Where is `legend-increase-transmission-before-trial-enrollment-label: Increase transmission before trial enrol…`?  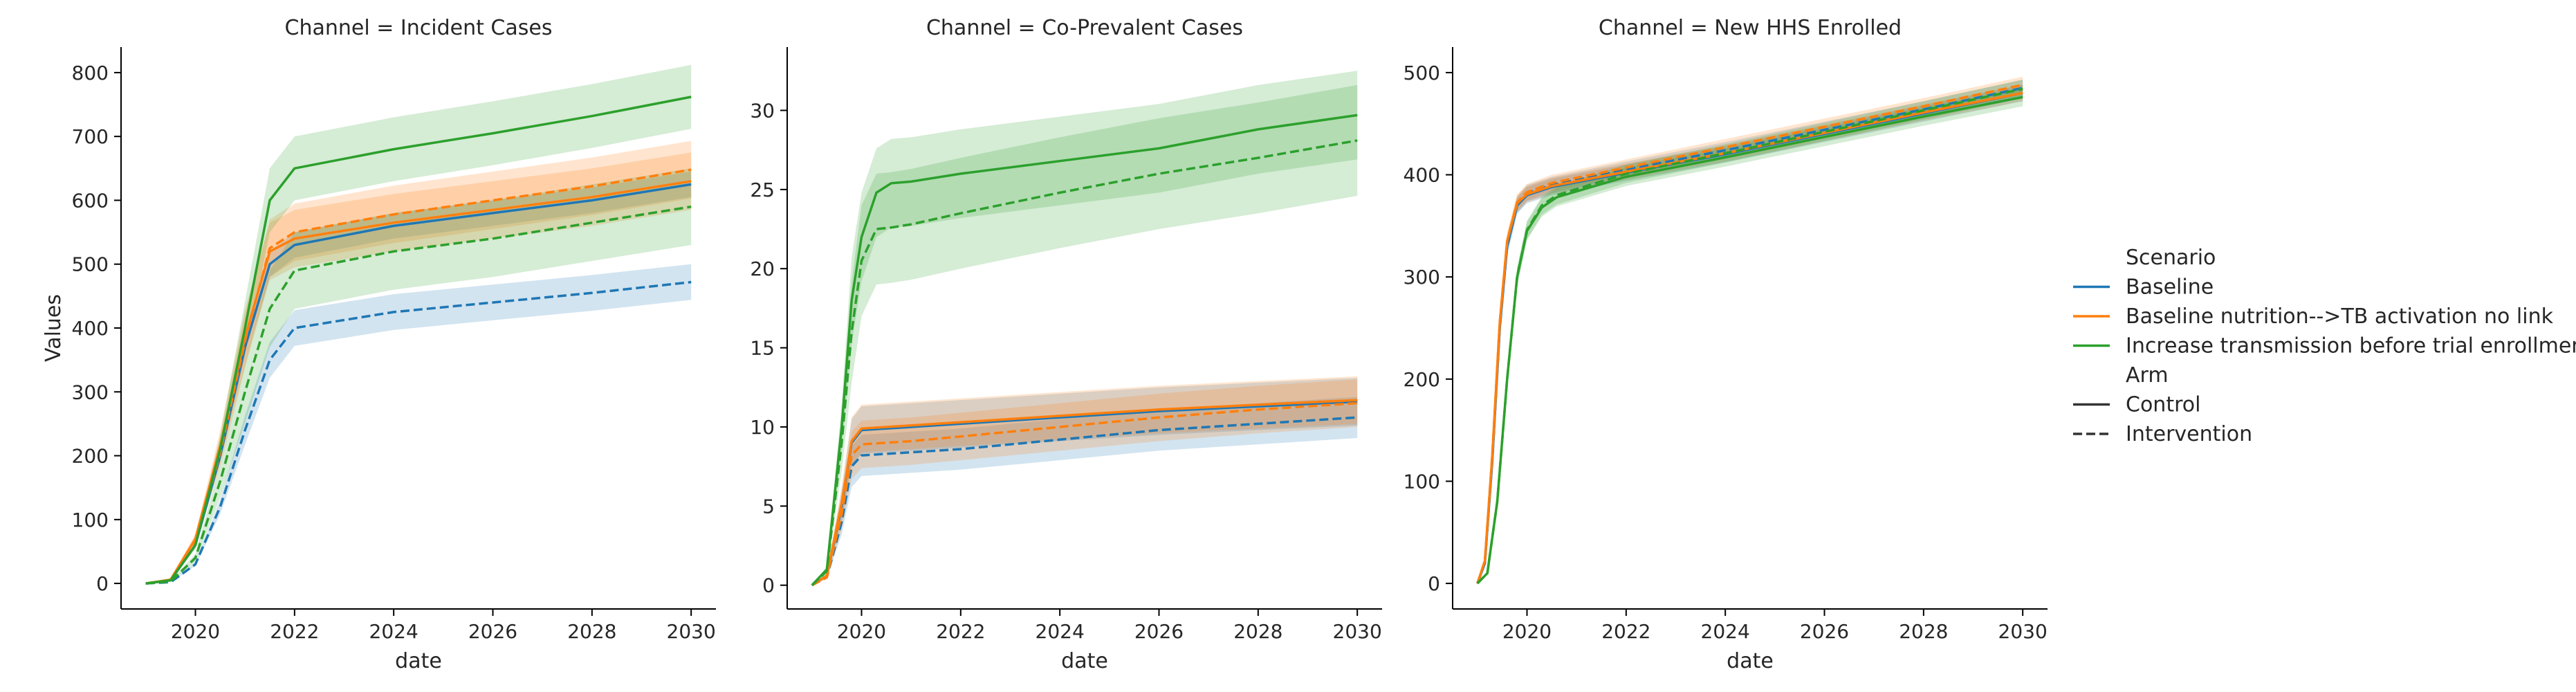 legend-increase-transmission-before-trial-enrollment-label: Increase transmission before trial enrol… is located at coordinates (2351, 346).